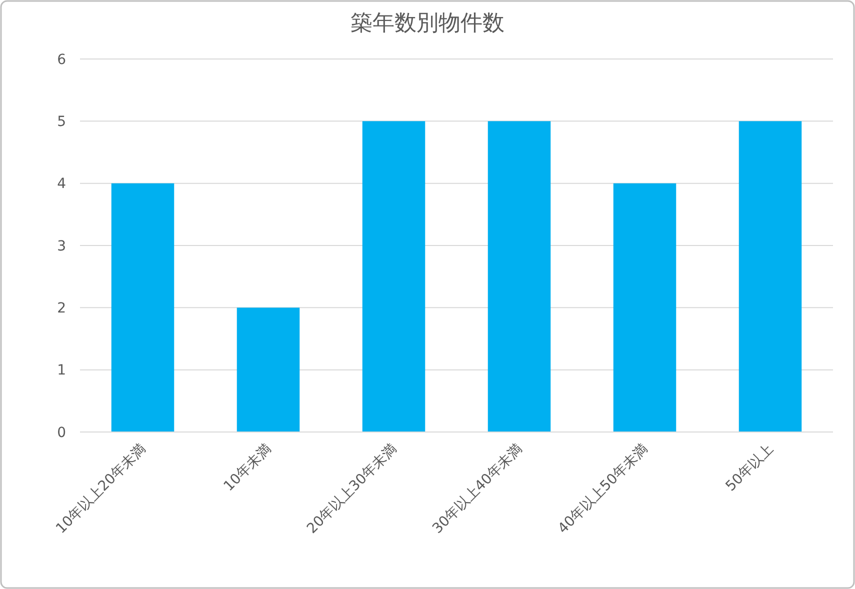 The image size is (855, 589). What do you see at coordinates (478, 488) in the screenshot?
I see `x-tick-label: 30年以上40年未満` at bounding box center [478, 488].